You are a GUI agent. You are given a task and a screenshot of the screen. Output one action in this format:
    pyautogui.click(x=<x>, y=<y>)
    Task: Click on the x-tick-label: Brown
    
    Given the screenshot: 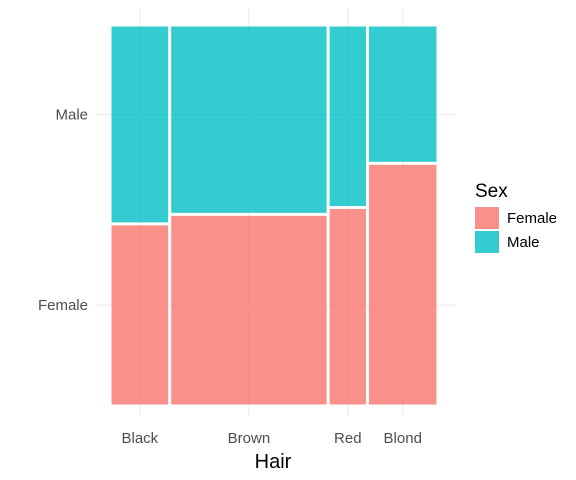 What is the action you would take?
    pyautogui.click(x=249, y=438)
    